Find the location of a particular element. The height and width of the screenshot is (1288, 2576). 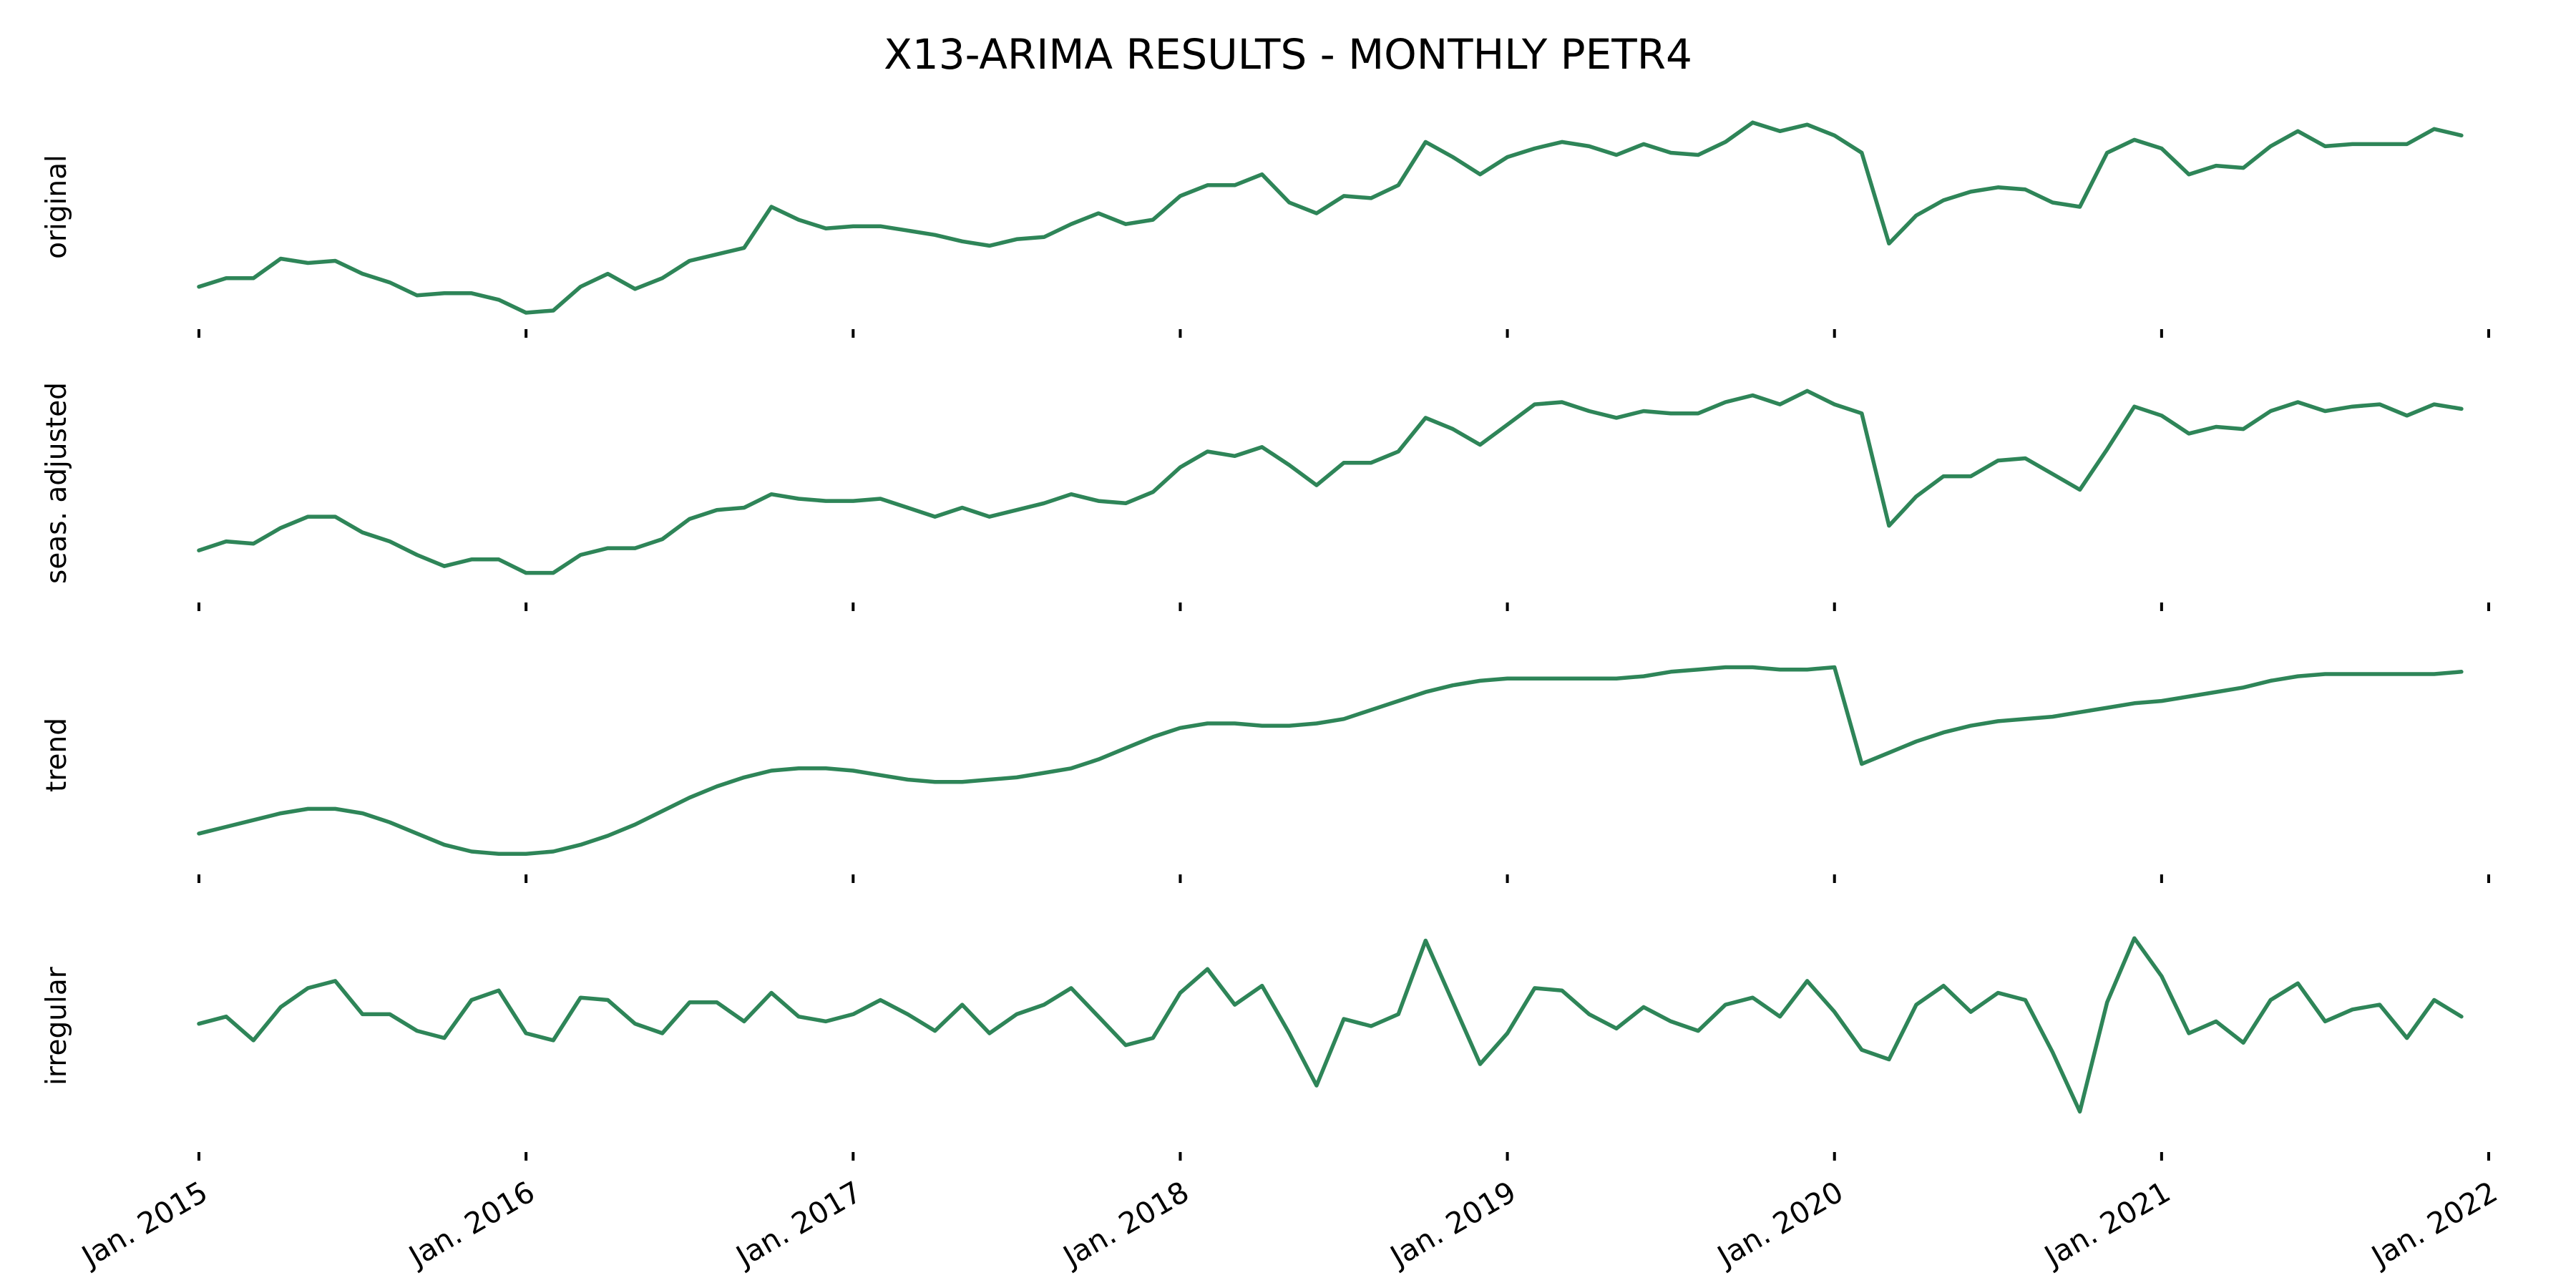

x-tick-label: Jan. 2021 is located at coordinates (2106, 1224).